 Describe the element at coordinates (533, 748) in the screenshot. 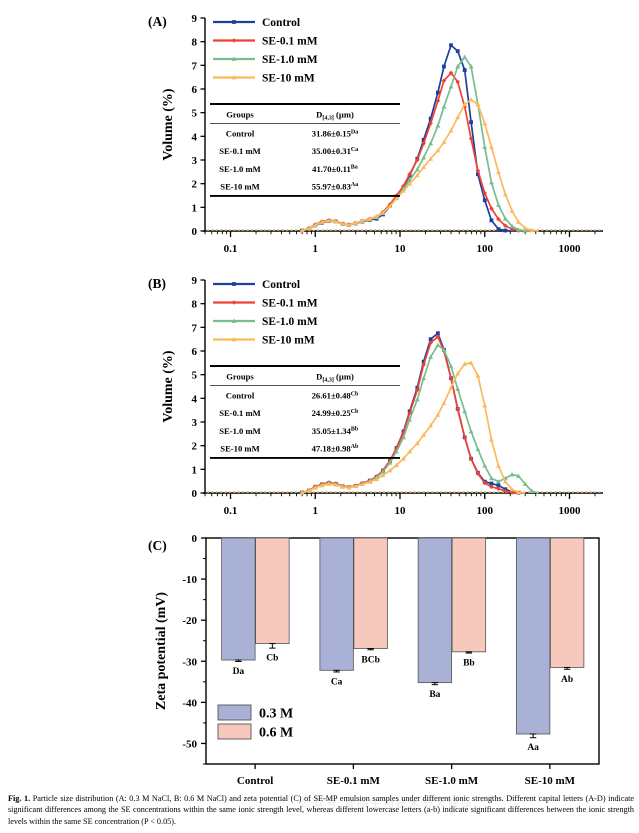

I see `significance-letter: Aa` at that location.